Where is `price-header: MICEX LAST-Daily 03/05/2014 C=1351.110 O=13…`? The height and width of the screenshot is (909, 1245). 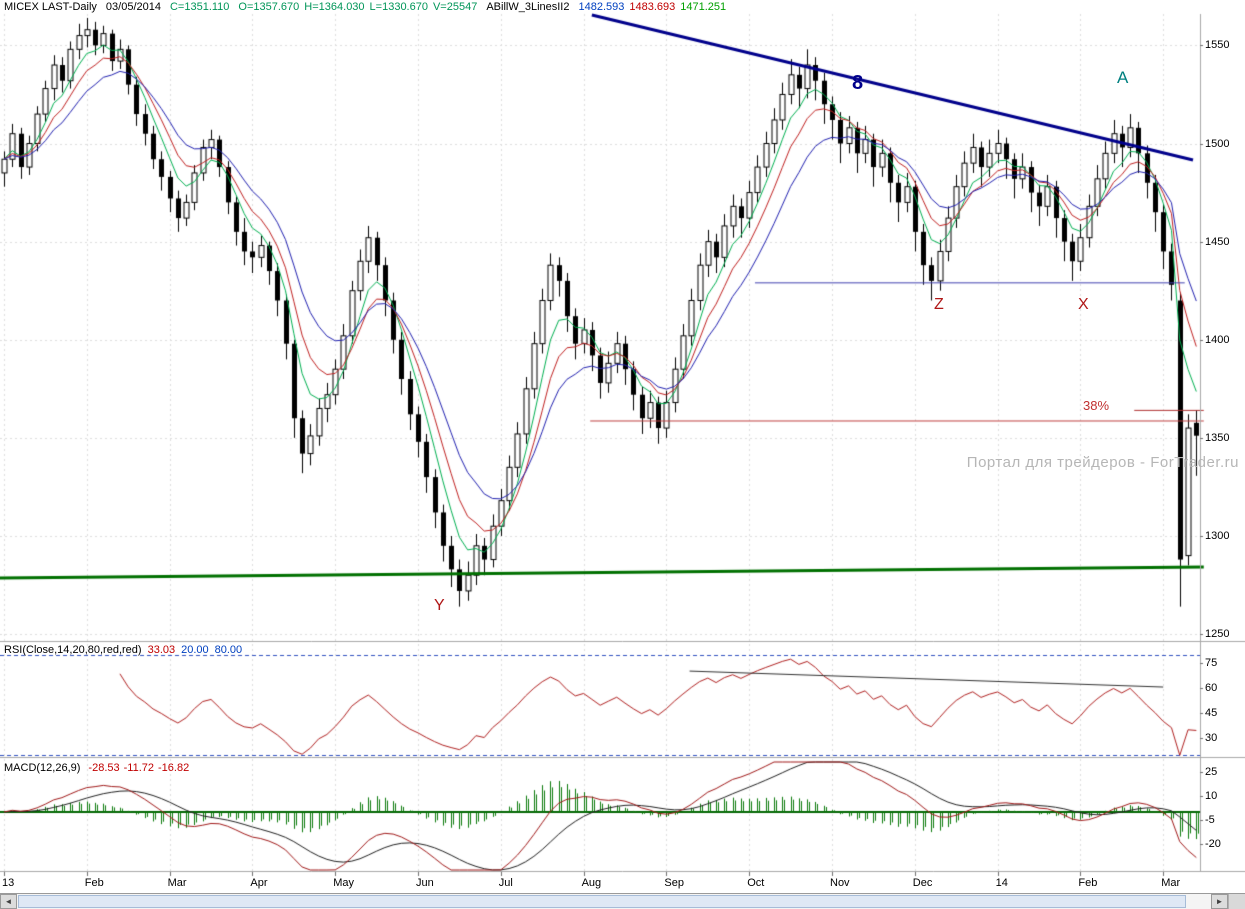
price-header: MICEX LAST-Daily 03/05/2014 C=1351.110 O=13… is located at coordinates (369, 7).